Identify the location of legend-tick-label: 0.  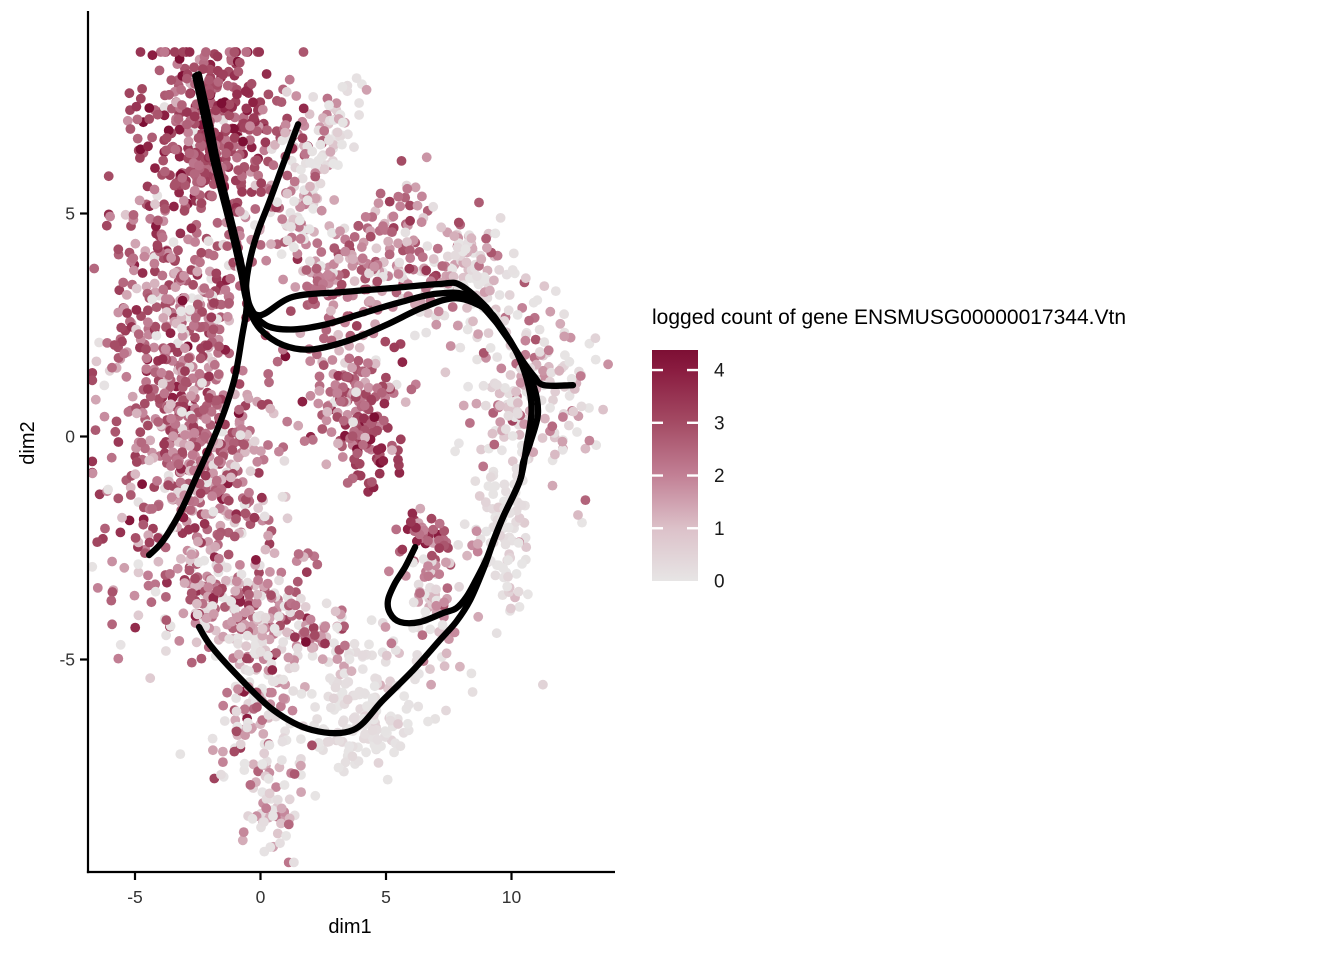
(719, 582).